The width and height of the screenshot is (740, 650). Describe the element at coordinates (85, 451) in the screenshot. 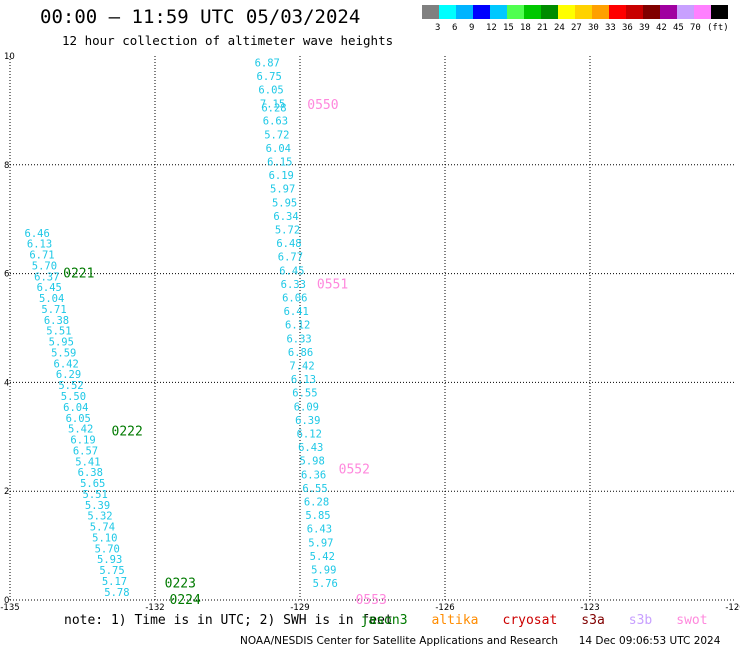

I see `swh-value: 6.57` at that location.